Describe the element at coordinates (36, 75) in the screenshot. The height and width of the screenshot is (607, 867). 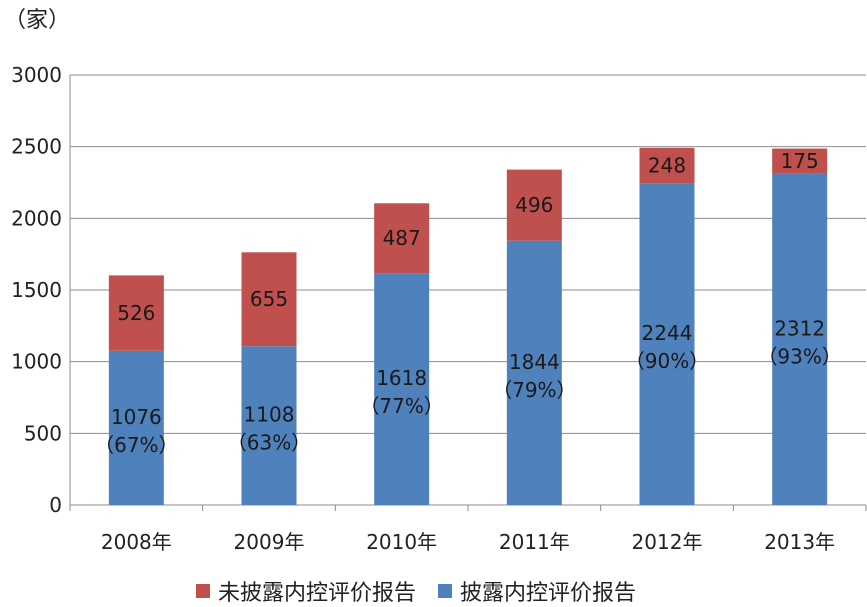
I see `y-tick-label: 3000` at that location.